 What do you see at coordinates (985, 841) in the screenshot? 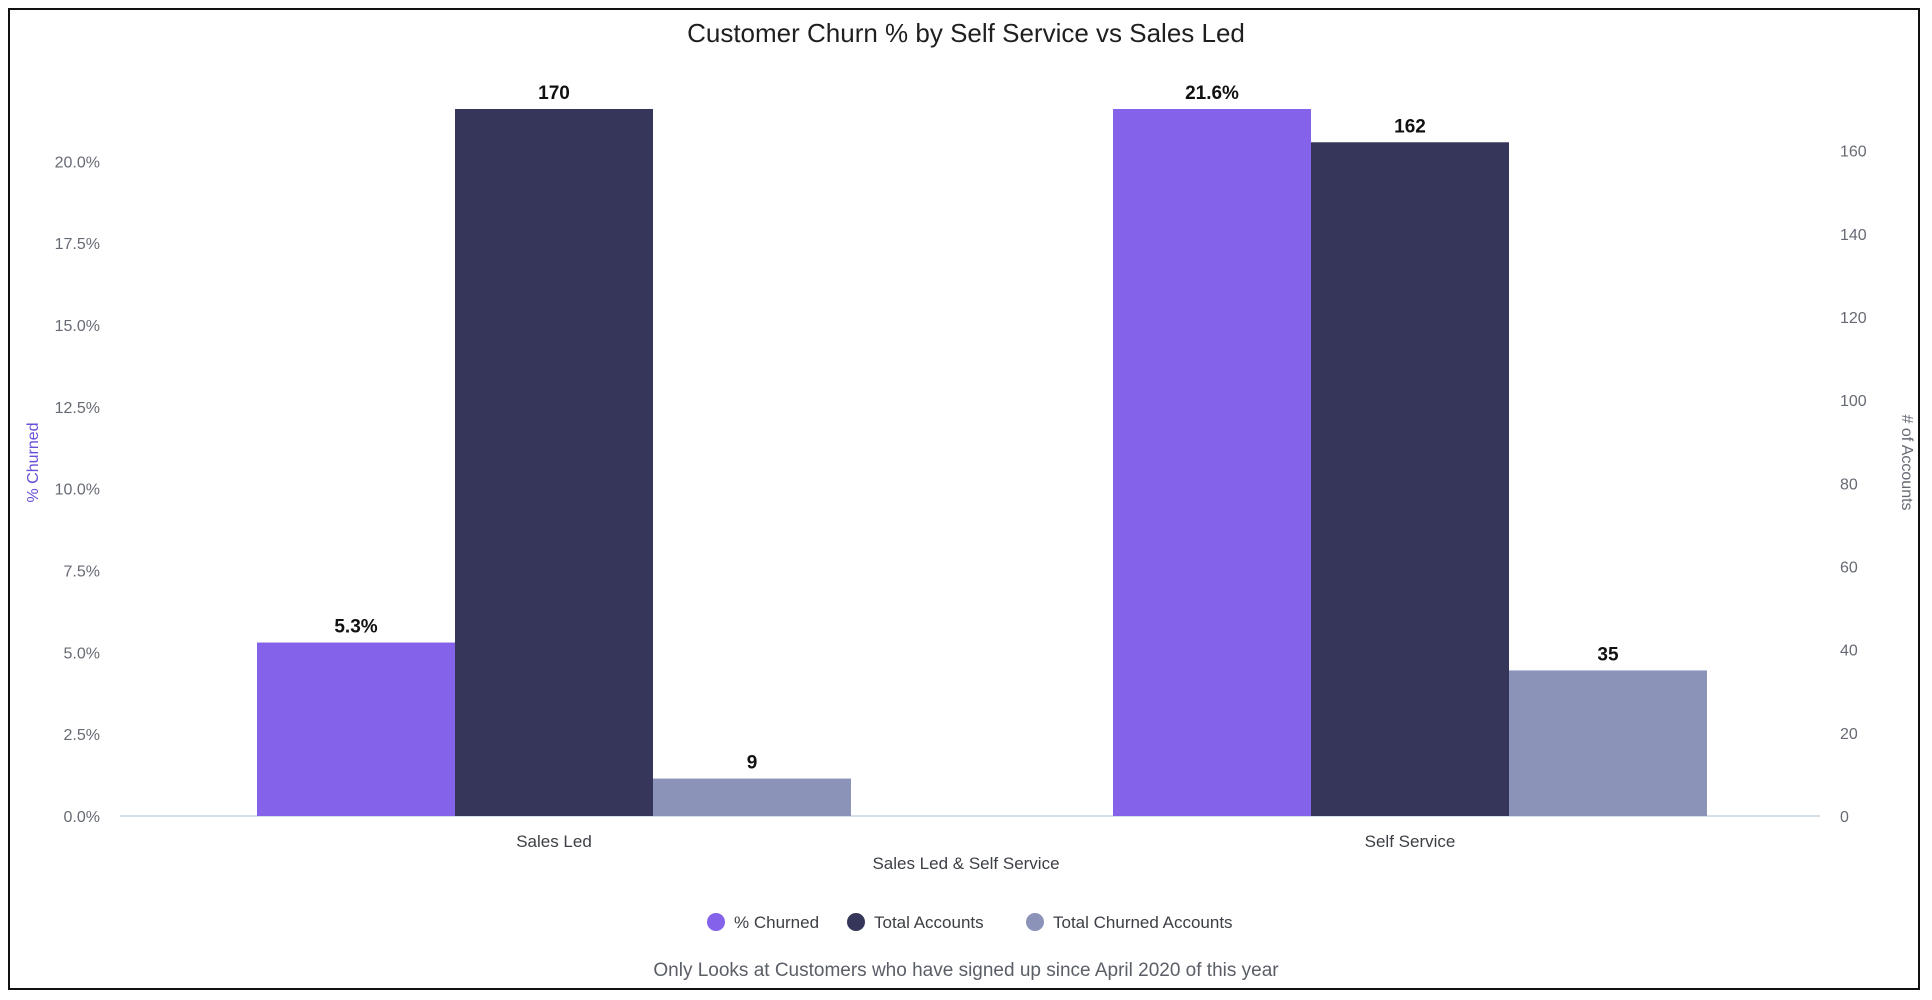
I see `category-label-group: Sales Led Self Service` at bounding box center [985, 841].